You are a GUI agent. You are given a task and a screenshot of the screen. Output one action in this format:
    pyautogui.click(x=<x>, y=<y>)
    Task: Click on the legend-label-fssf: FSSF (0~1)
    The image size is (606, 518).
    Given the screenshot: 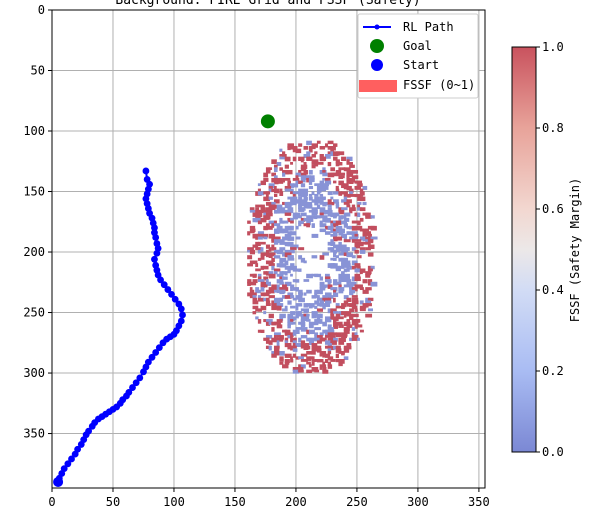 What is the action you would take?
    pyautogui.click(x=439, y=85)
    